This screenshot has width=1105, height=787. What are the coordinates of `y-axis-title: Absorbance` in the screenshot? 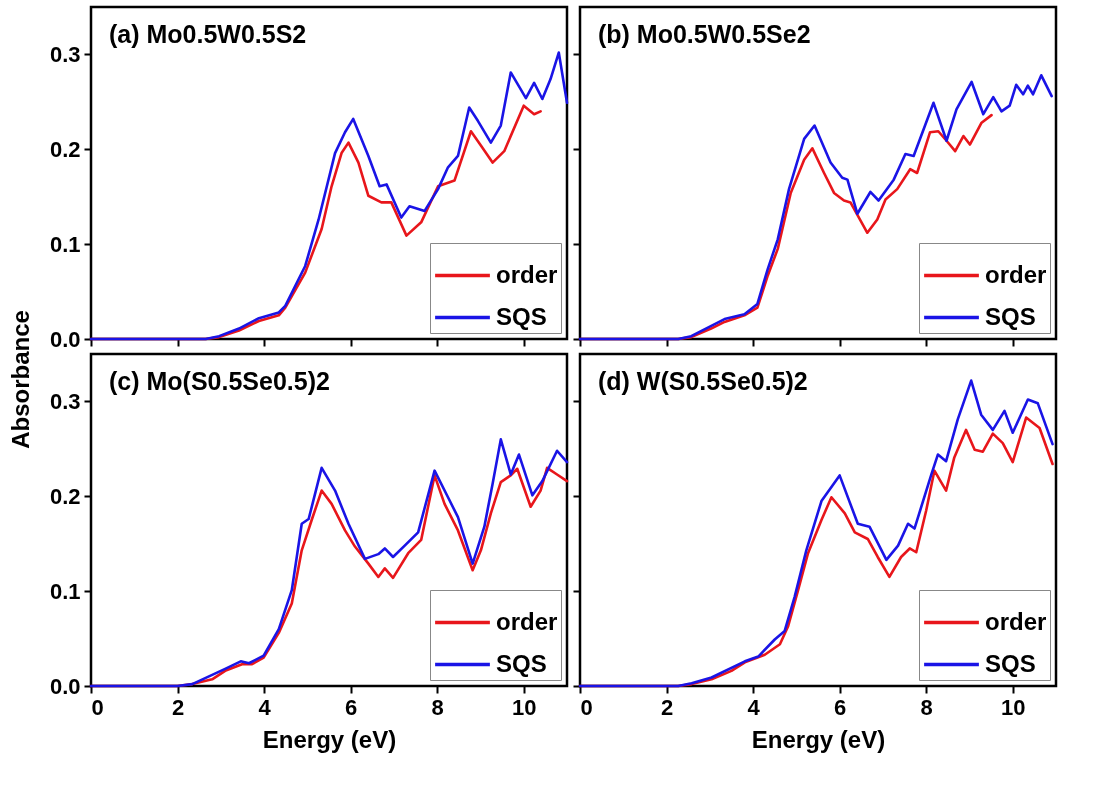 It's located at (21, 379).